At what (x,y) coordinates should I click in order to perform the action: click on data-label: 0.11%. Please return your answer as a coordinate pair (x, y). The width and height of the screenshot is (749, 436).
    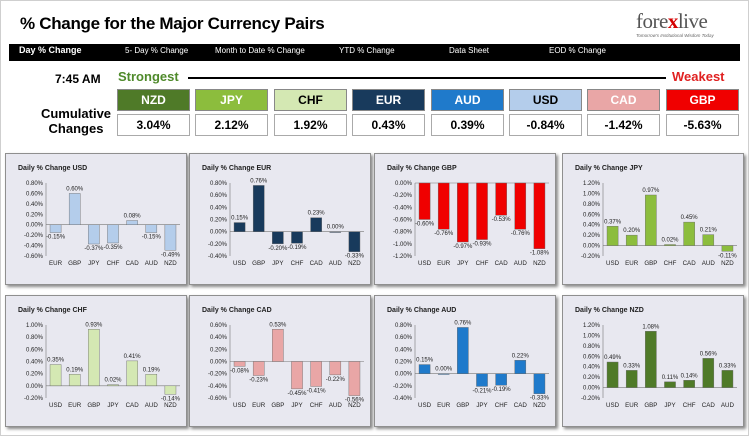
    Looking at the image, I should click on (670, 378).